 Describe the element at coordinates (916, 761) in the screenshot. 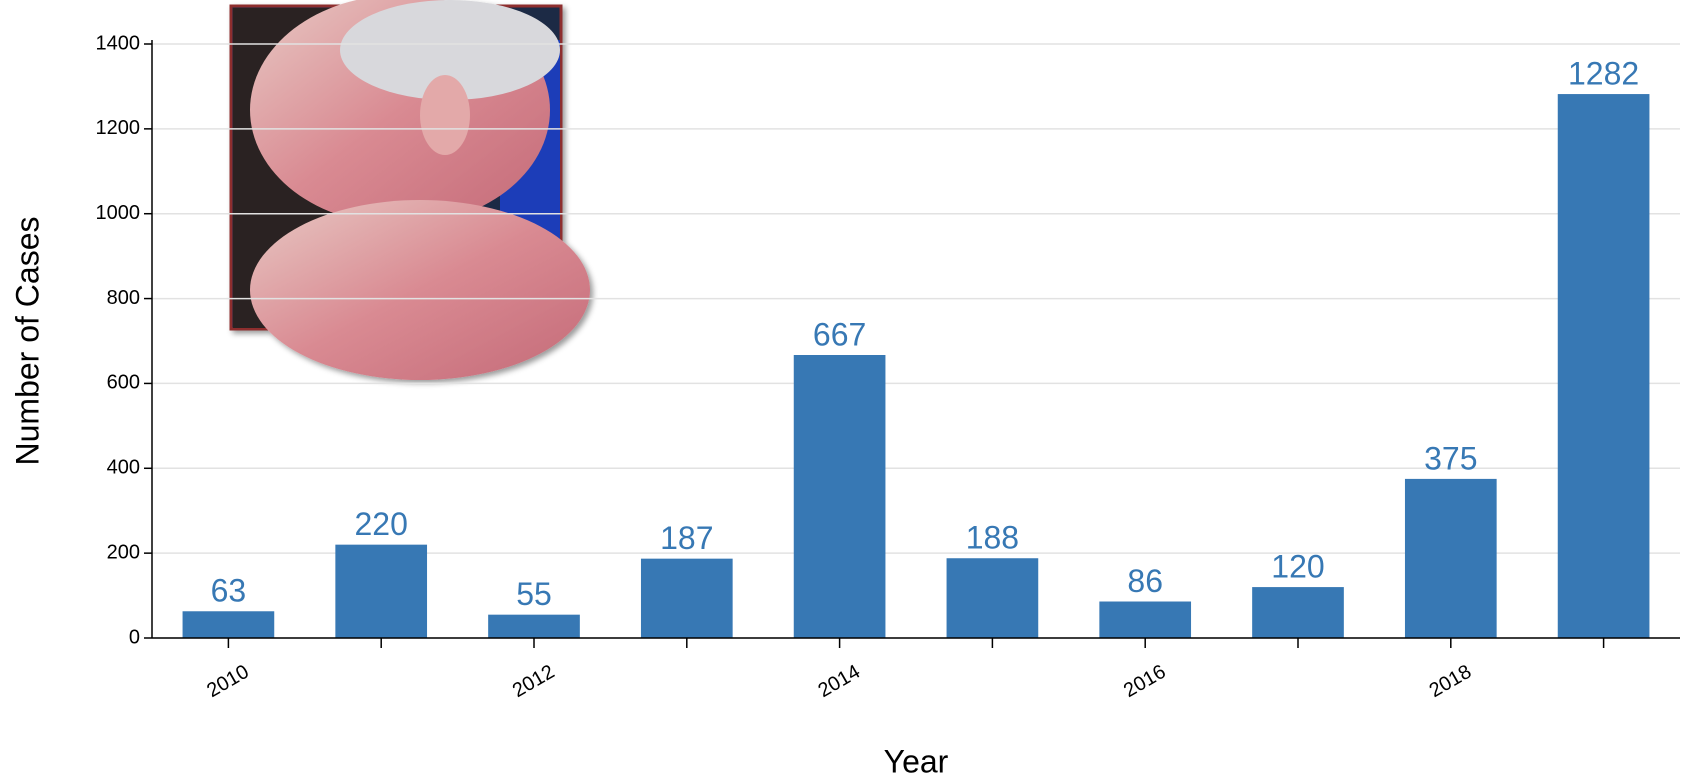

I see `x-axis-title: Year` at that location.